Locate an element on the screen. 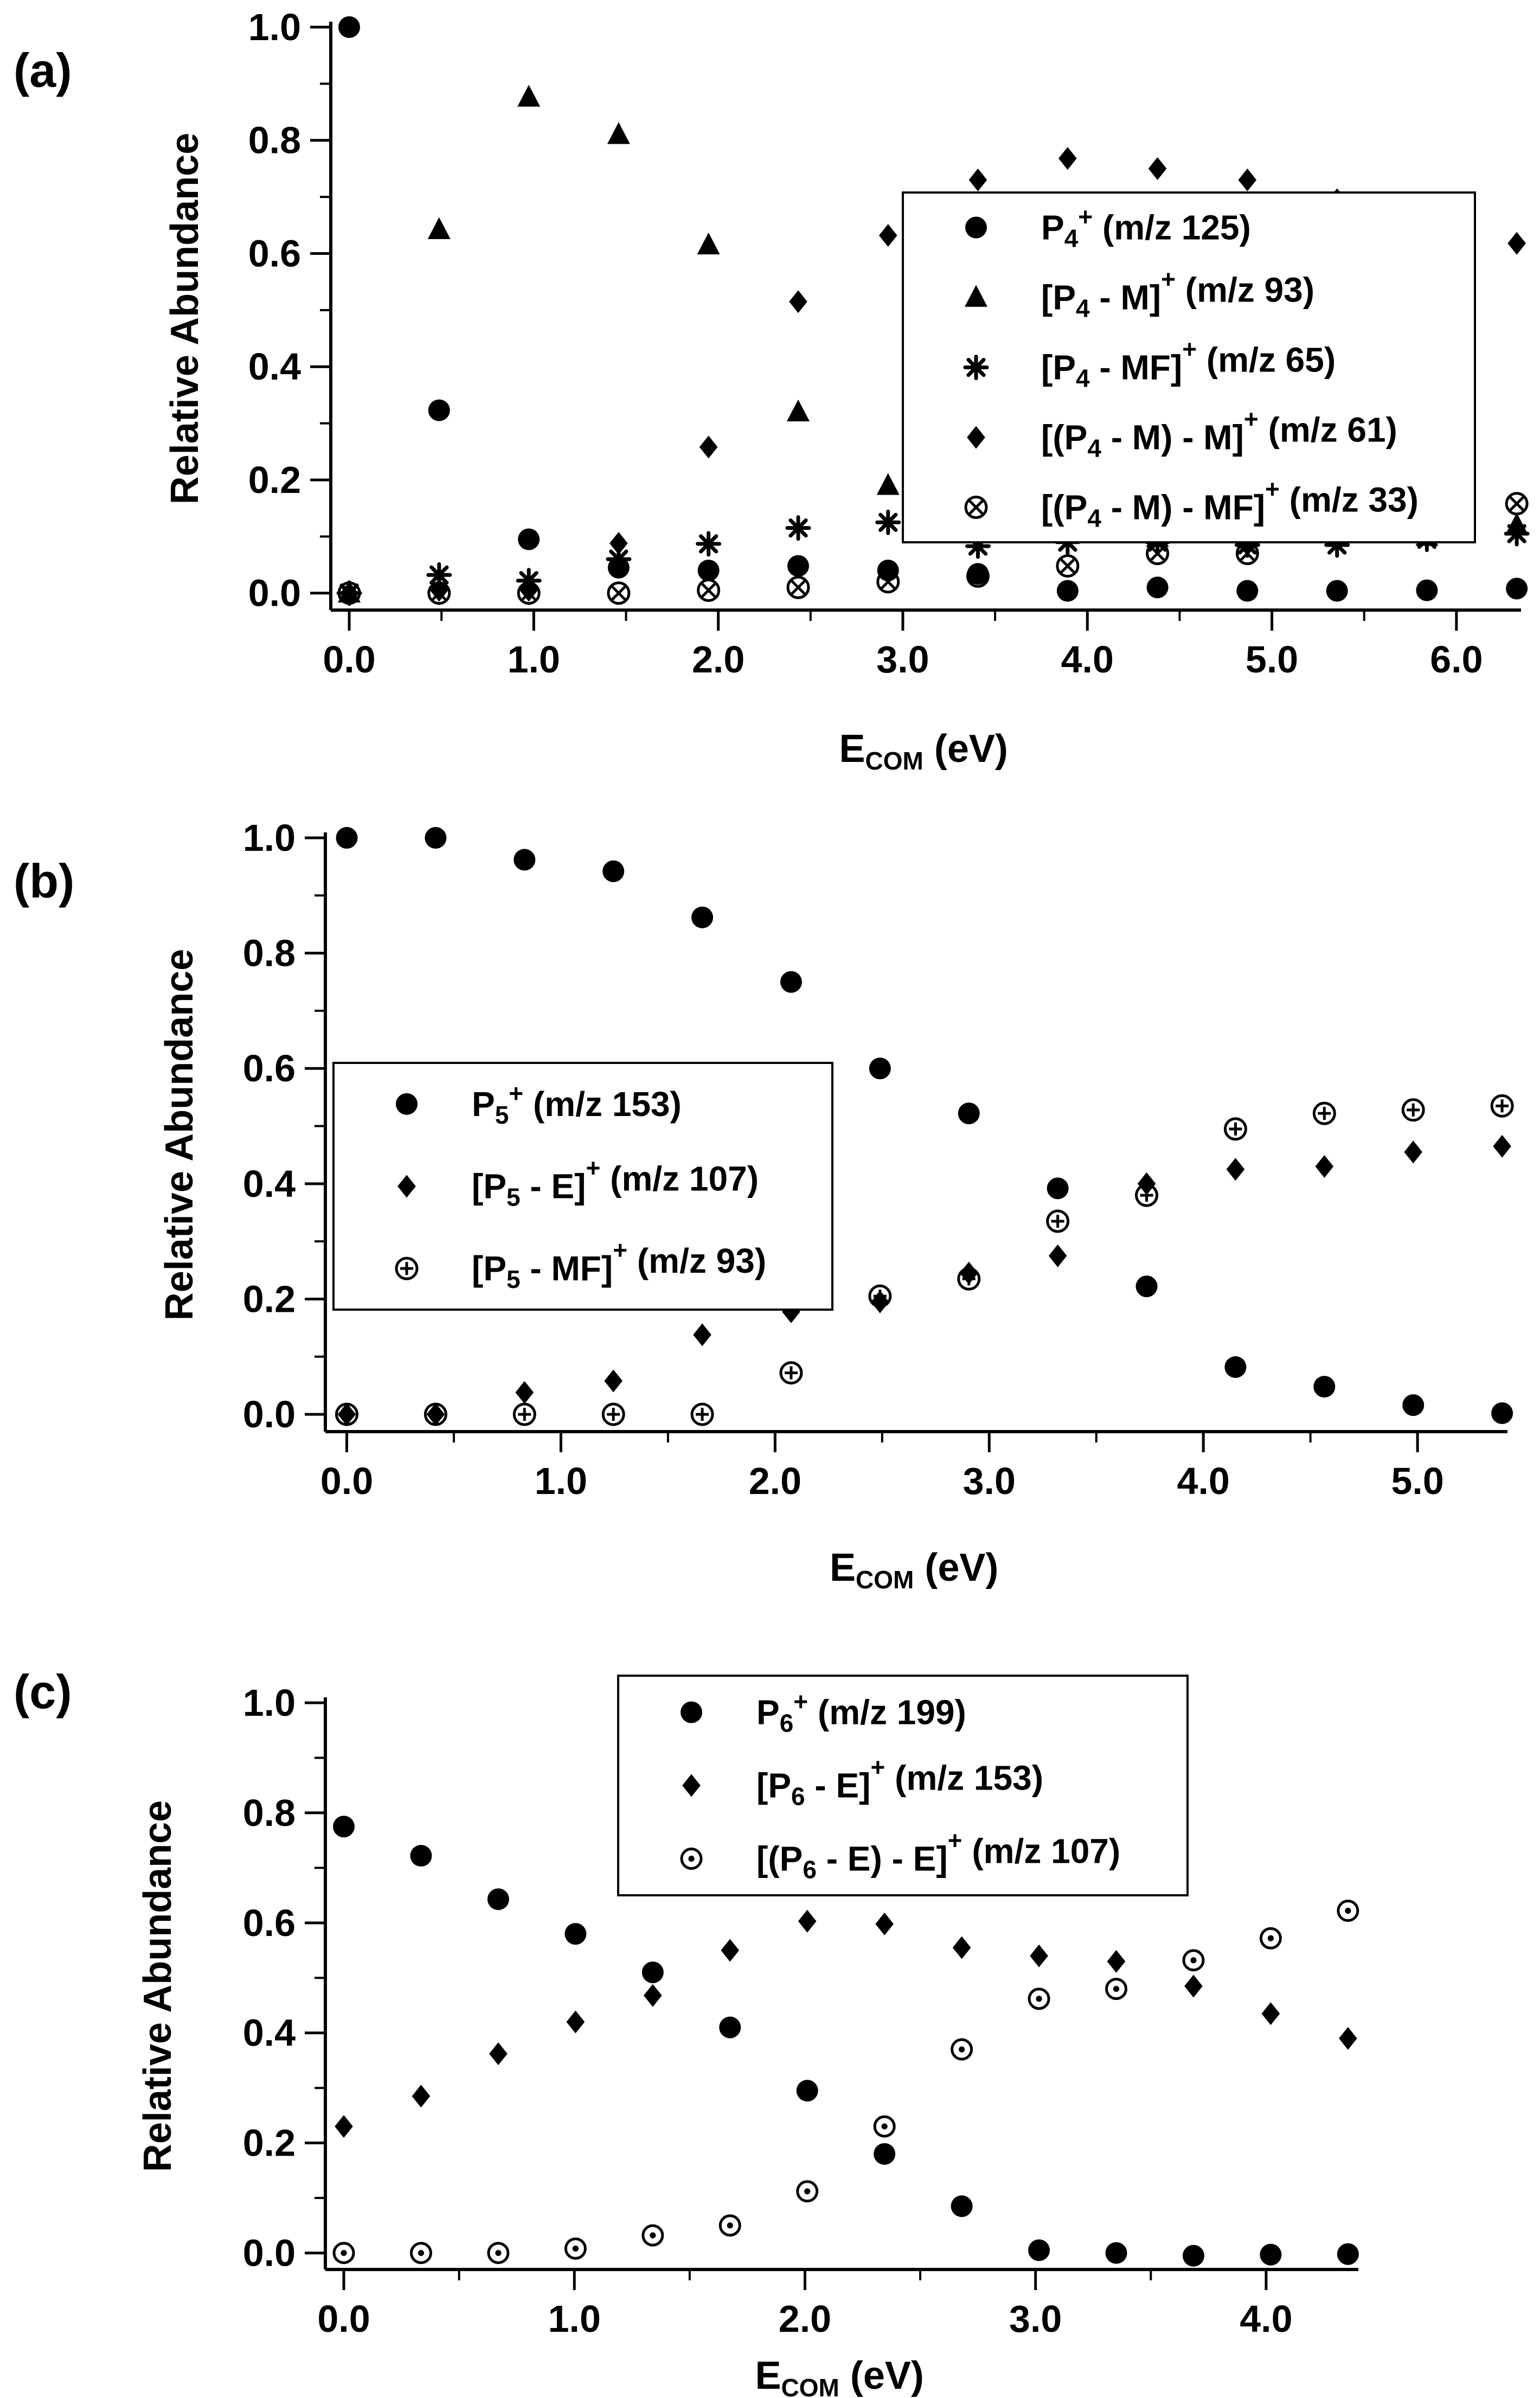 This screenshot has width=1540, height=2398. x-tick-label: 4.0 is located at coordinates (1088, 659).